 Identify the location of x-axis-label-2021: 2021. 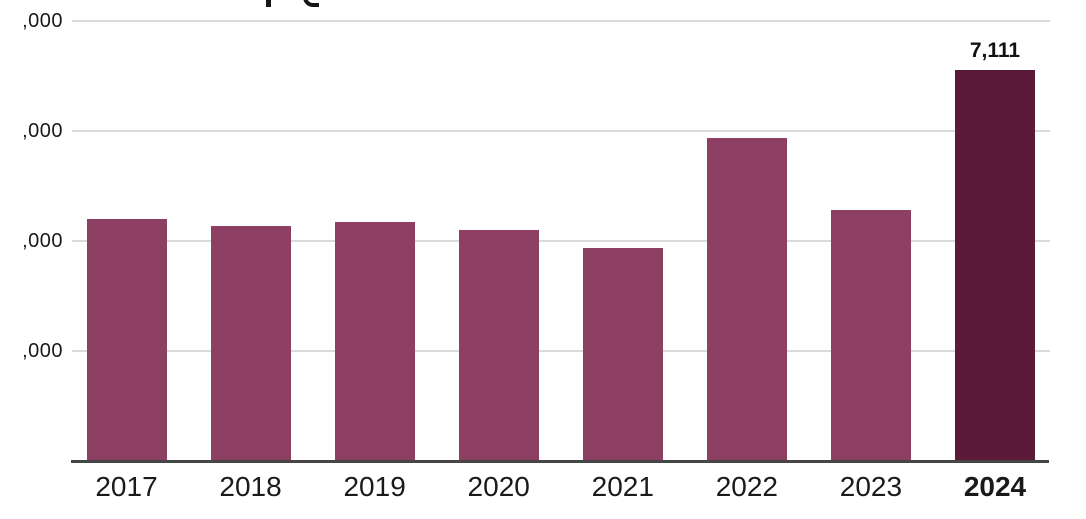
(622, 484).